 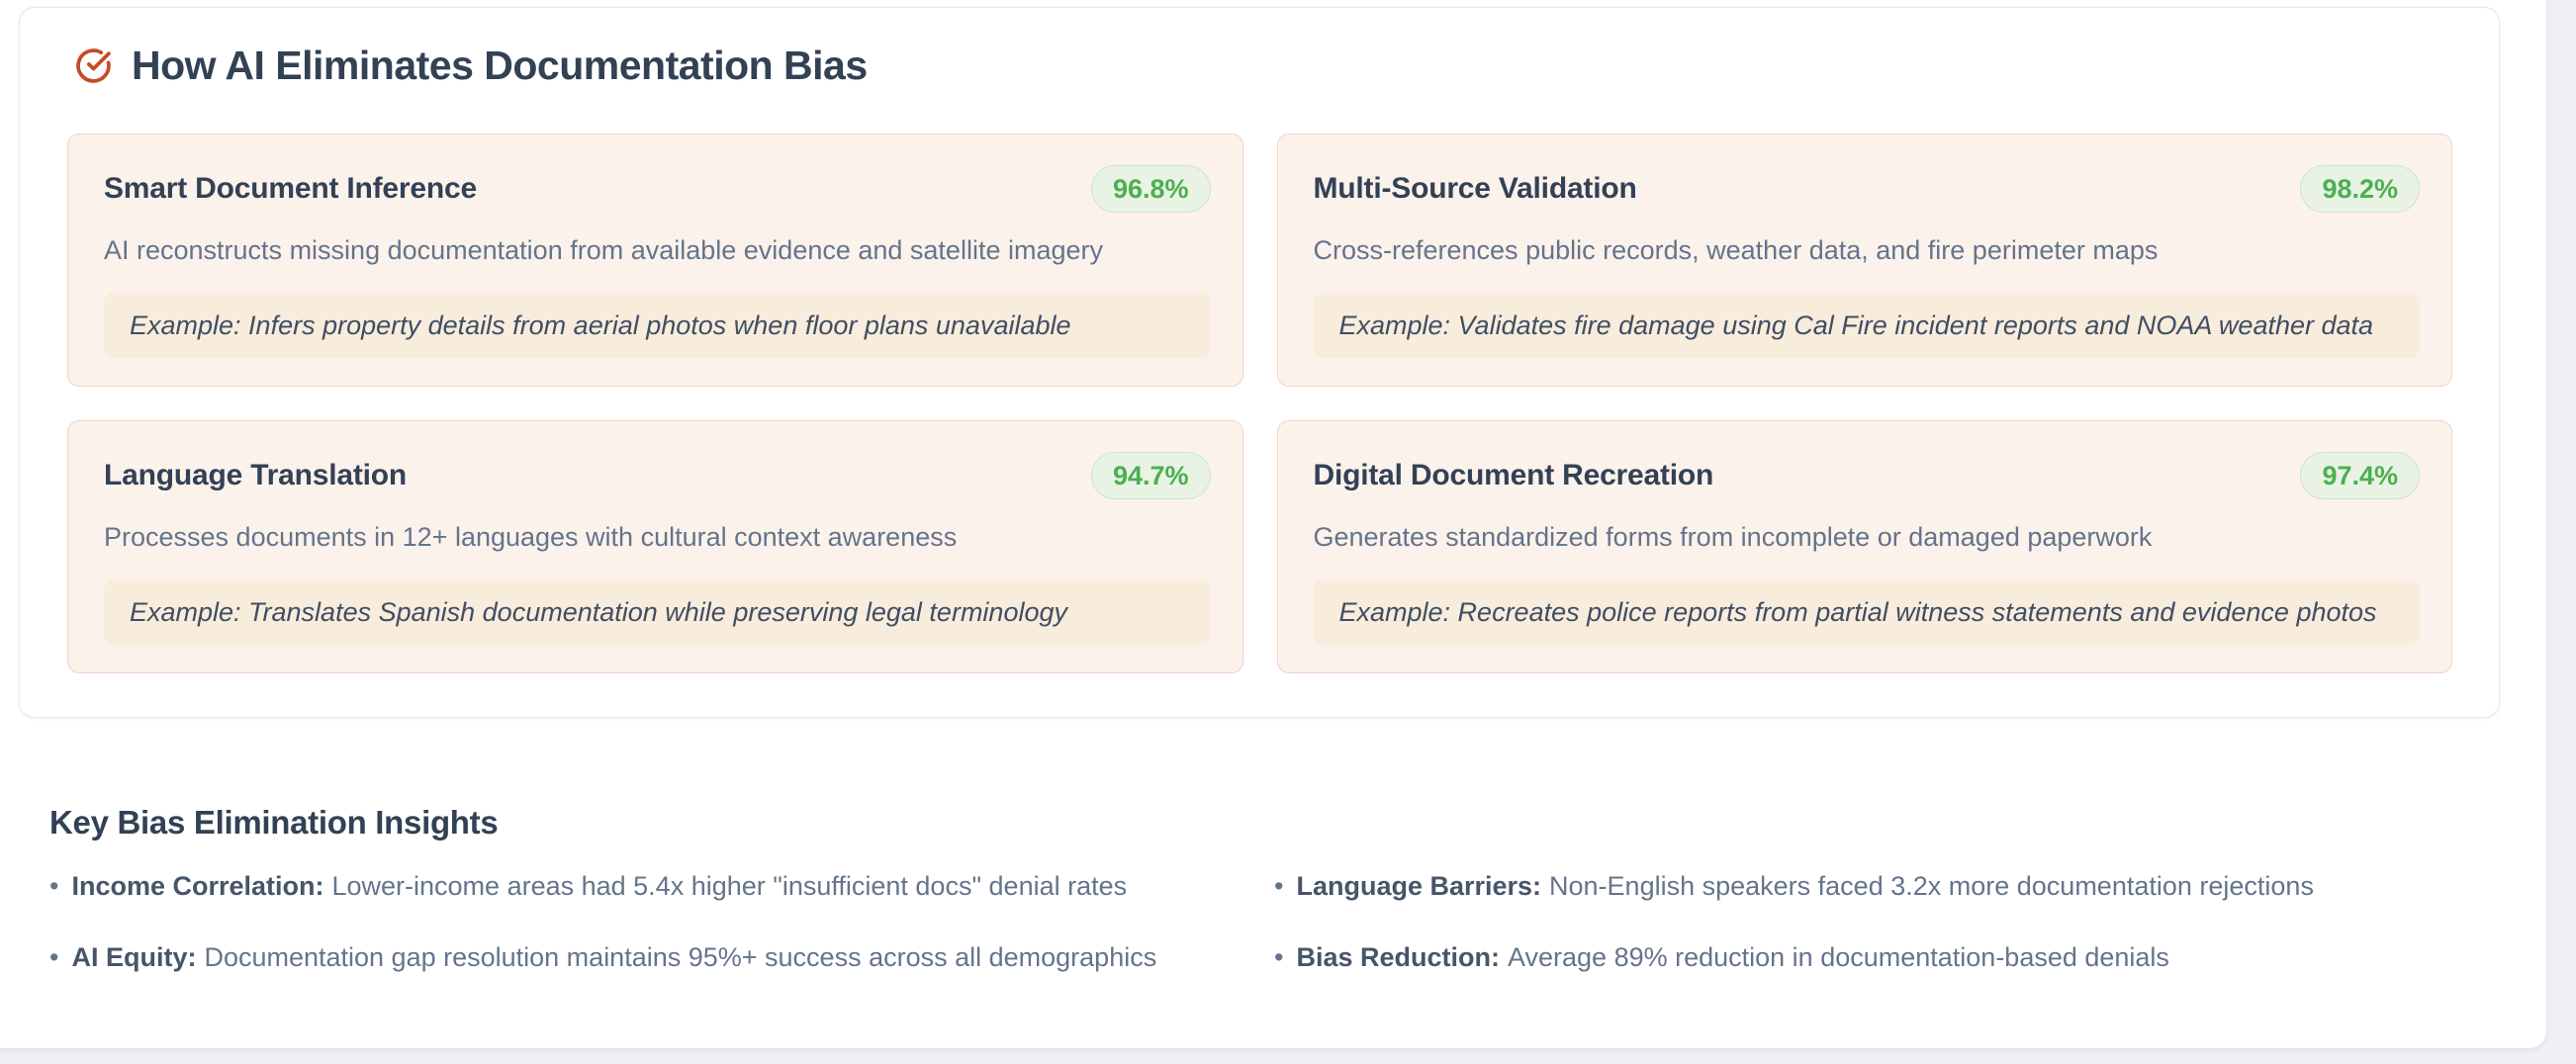 I want to click on page-title: How AI Eliminates Documentation Bias, so click(x=500, y=65).